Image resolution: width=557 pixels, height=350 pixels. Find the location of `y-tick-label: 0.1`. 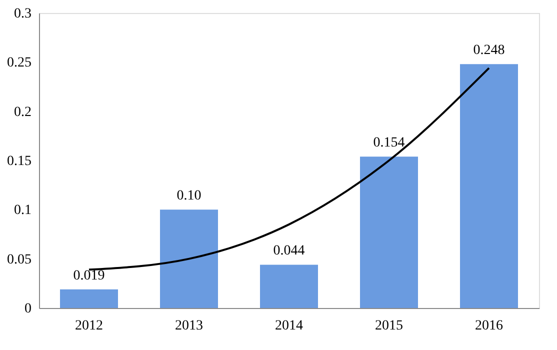

y-tick-label: 0.1 is located at coordinates (23, 210).